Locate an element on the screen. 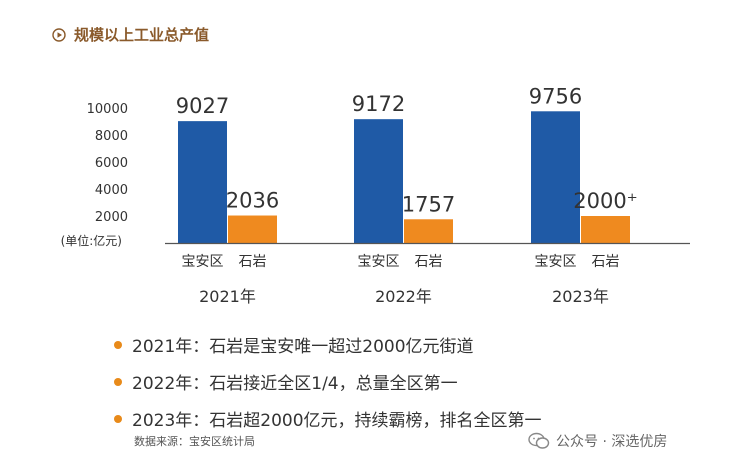 This screenshot has width=740, height=473. bar-value-label: 9172 is located at coordinates (378, 104).